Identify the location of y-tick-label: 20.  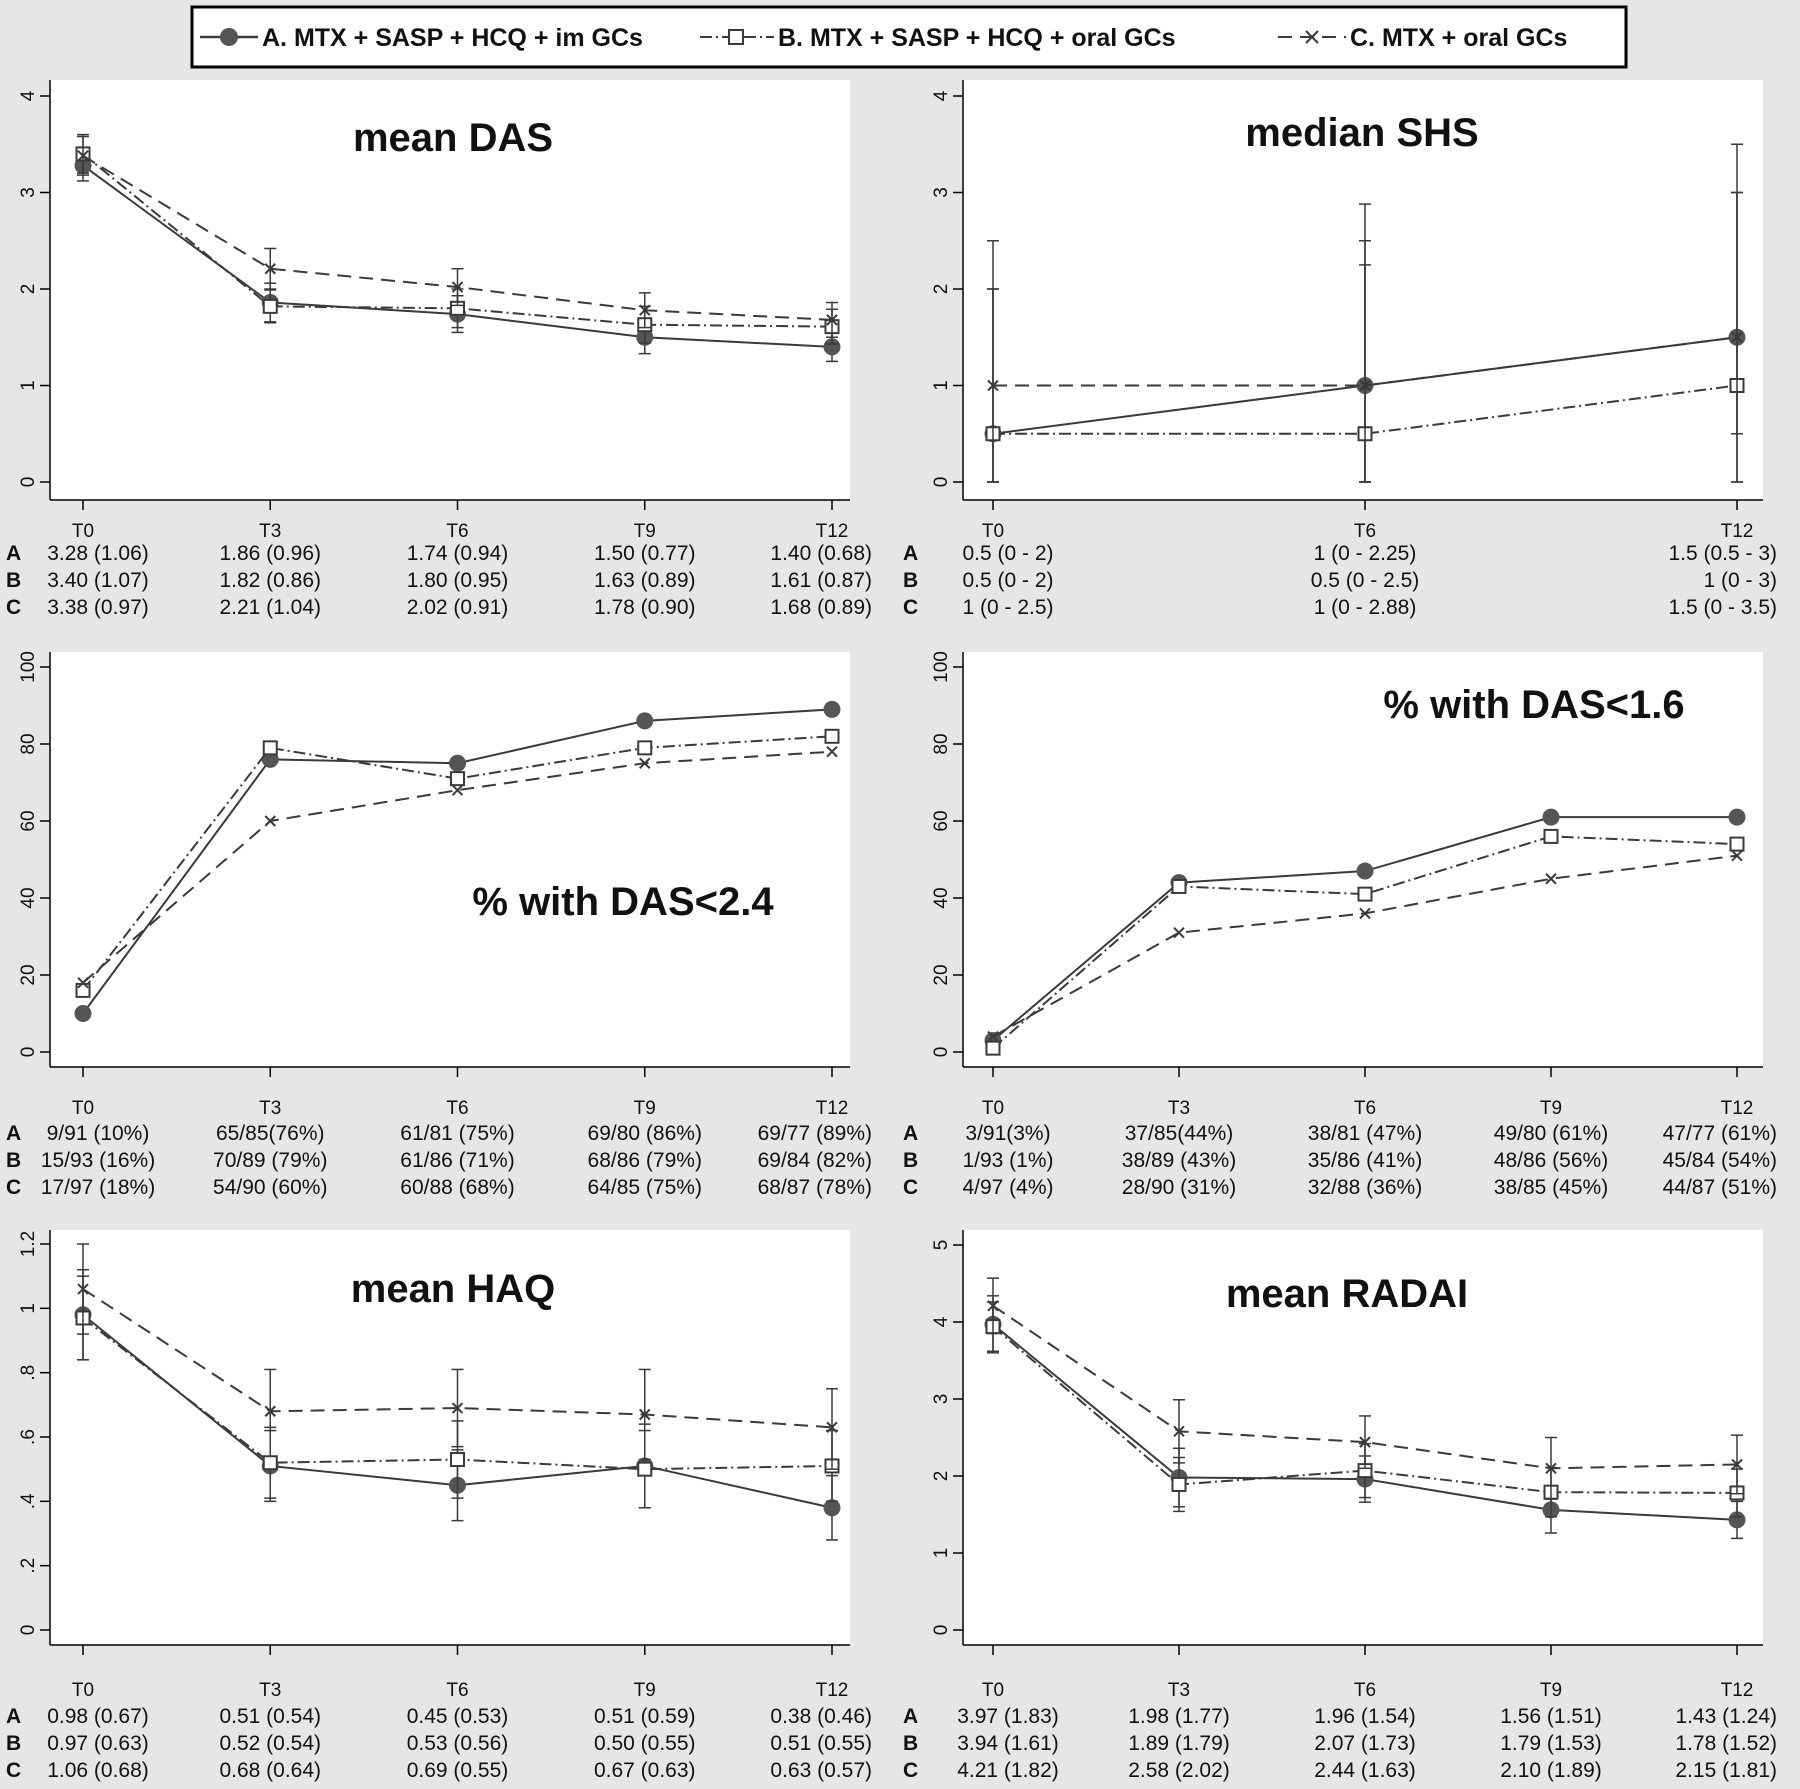
(941, 974).